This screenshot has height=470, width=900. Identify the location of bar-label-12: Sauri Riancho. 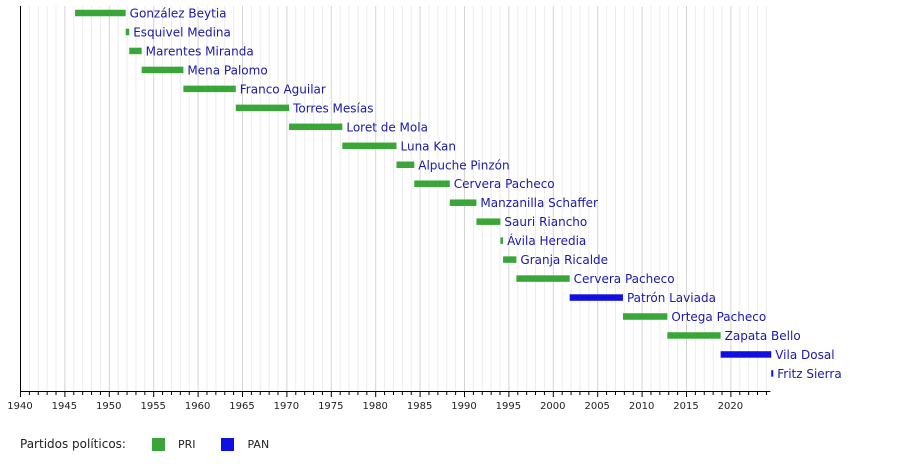
(545, 222).